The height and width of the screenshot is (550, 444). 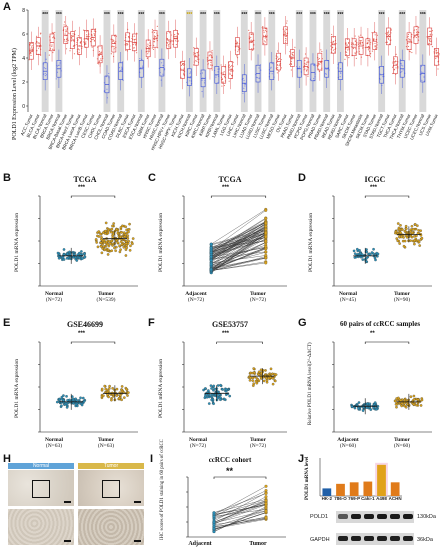 I want to click on scale-bar-normal-low, so click(x=67, y=502).